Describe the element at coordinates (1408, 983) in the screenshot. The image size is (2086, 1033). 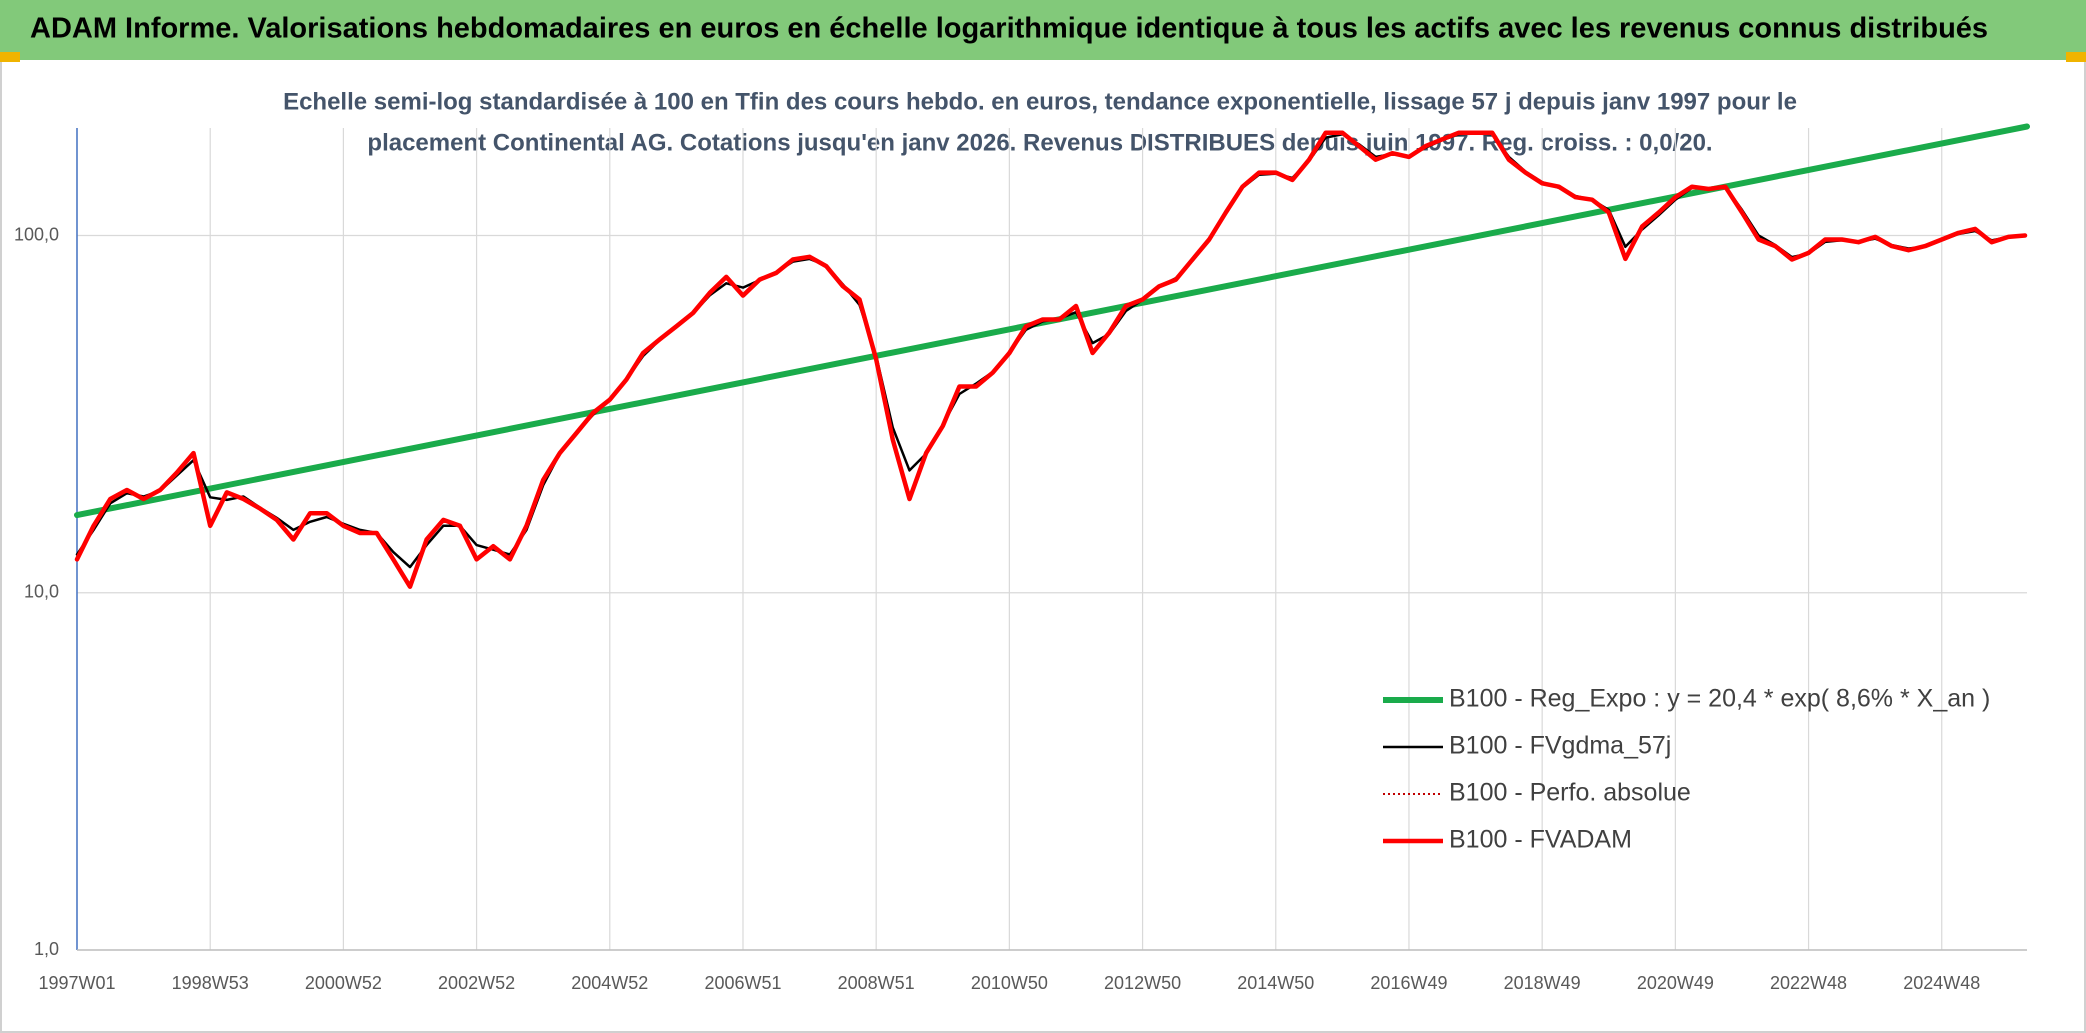
I see `x-tick-label: 2016W49` at that location.